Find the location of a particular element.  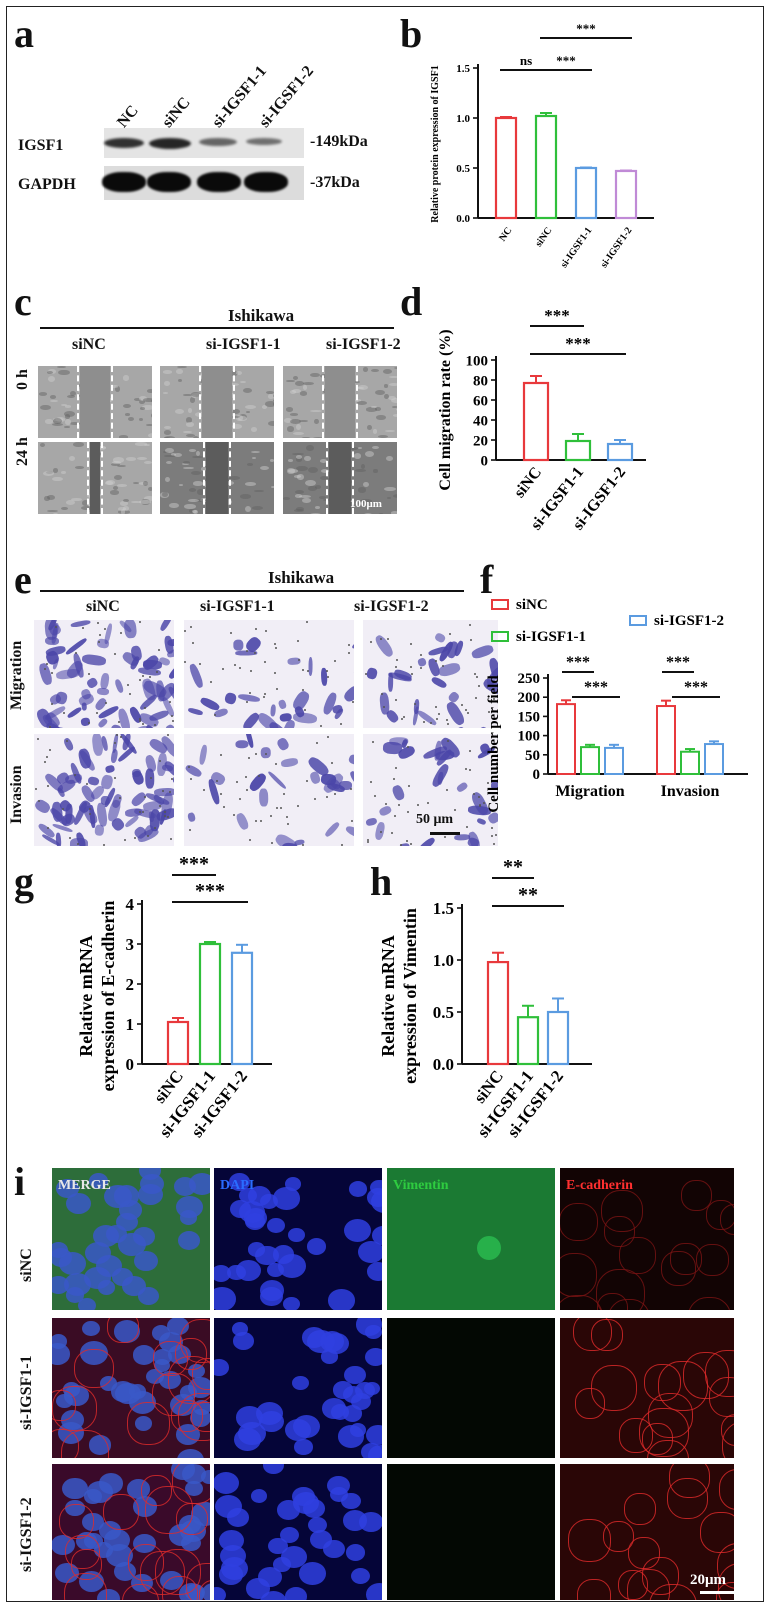

scratch-border is located at coordinates (102, 478).